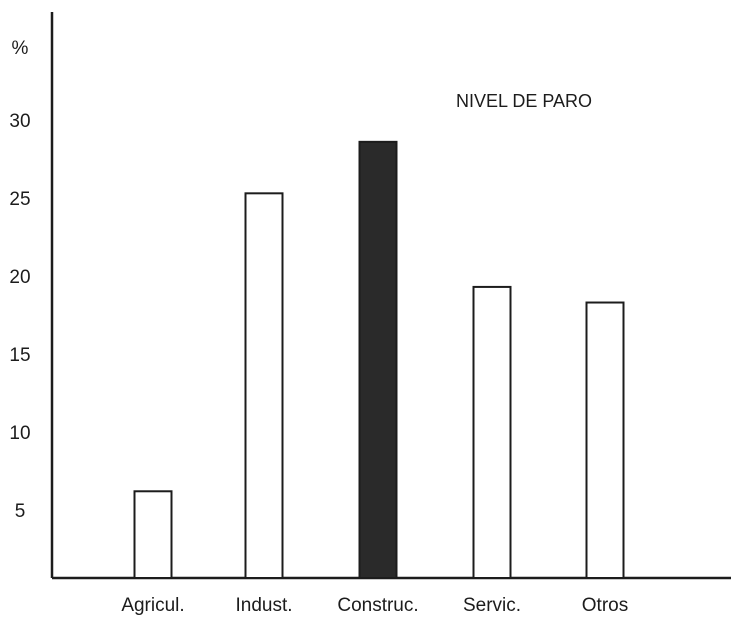 This screenshot has height=617, width=731. I want to click on bar-construc, so click(378, 359).